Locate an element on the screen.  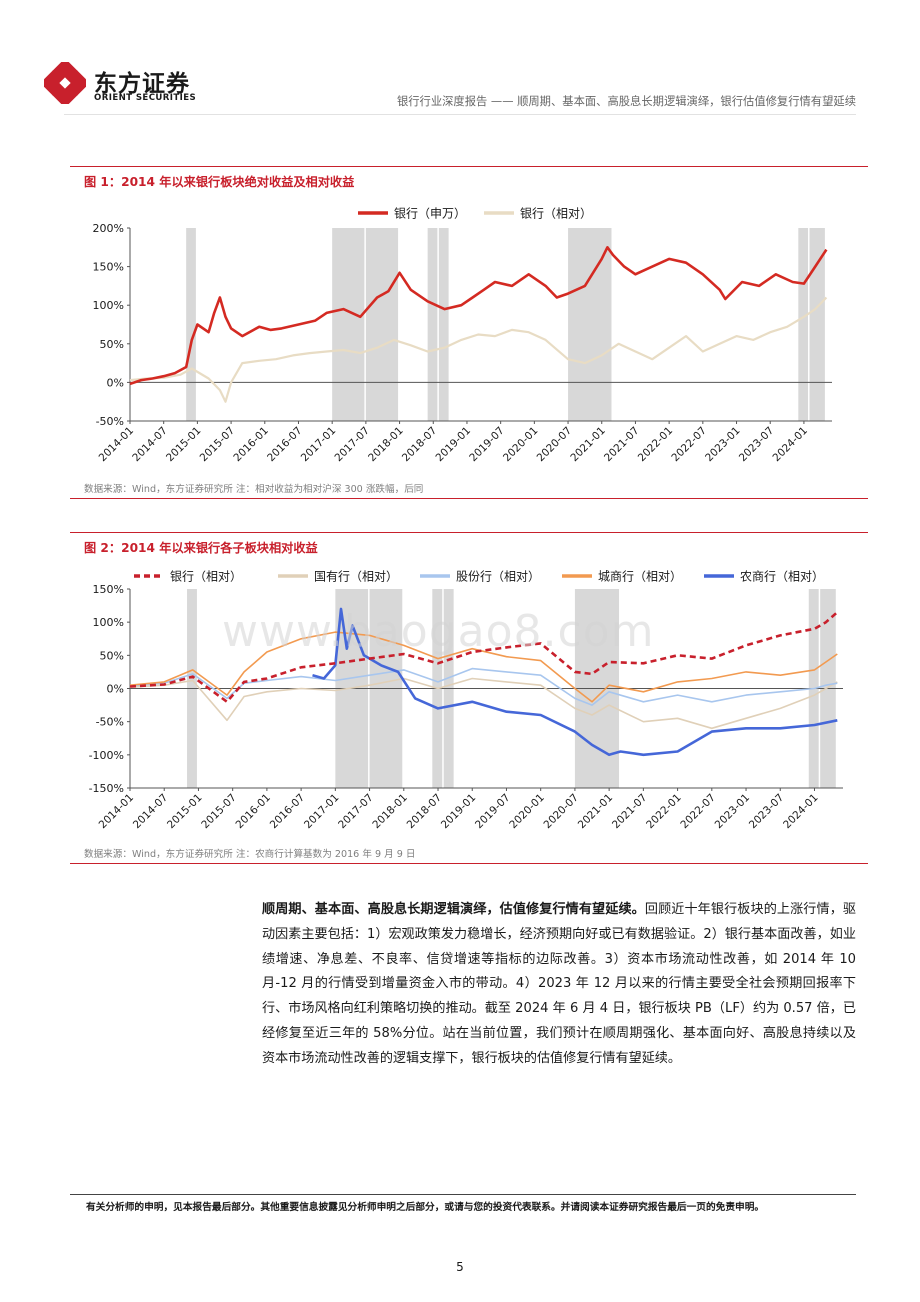
figure2-bottom-rule is located at coordinates (469, 863).